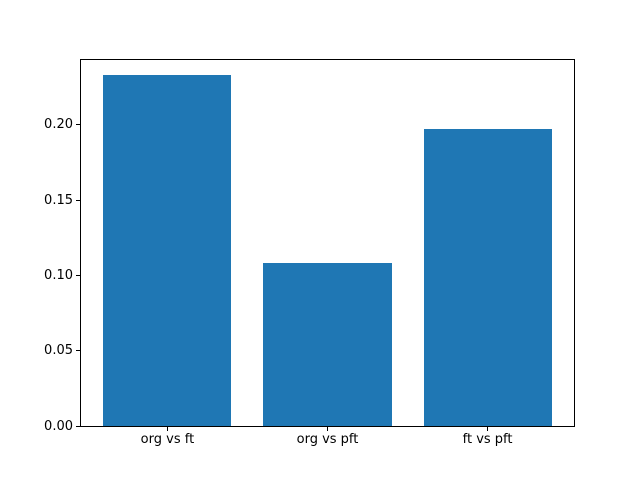  Describe the element at coordinates (58, 275) in the screenshot. I see `y-tick-label: 0.10` at that location.